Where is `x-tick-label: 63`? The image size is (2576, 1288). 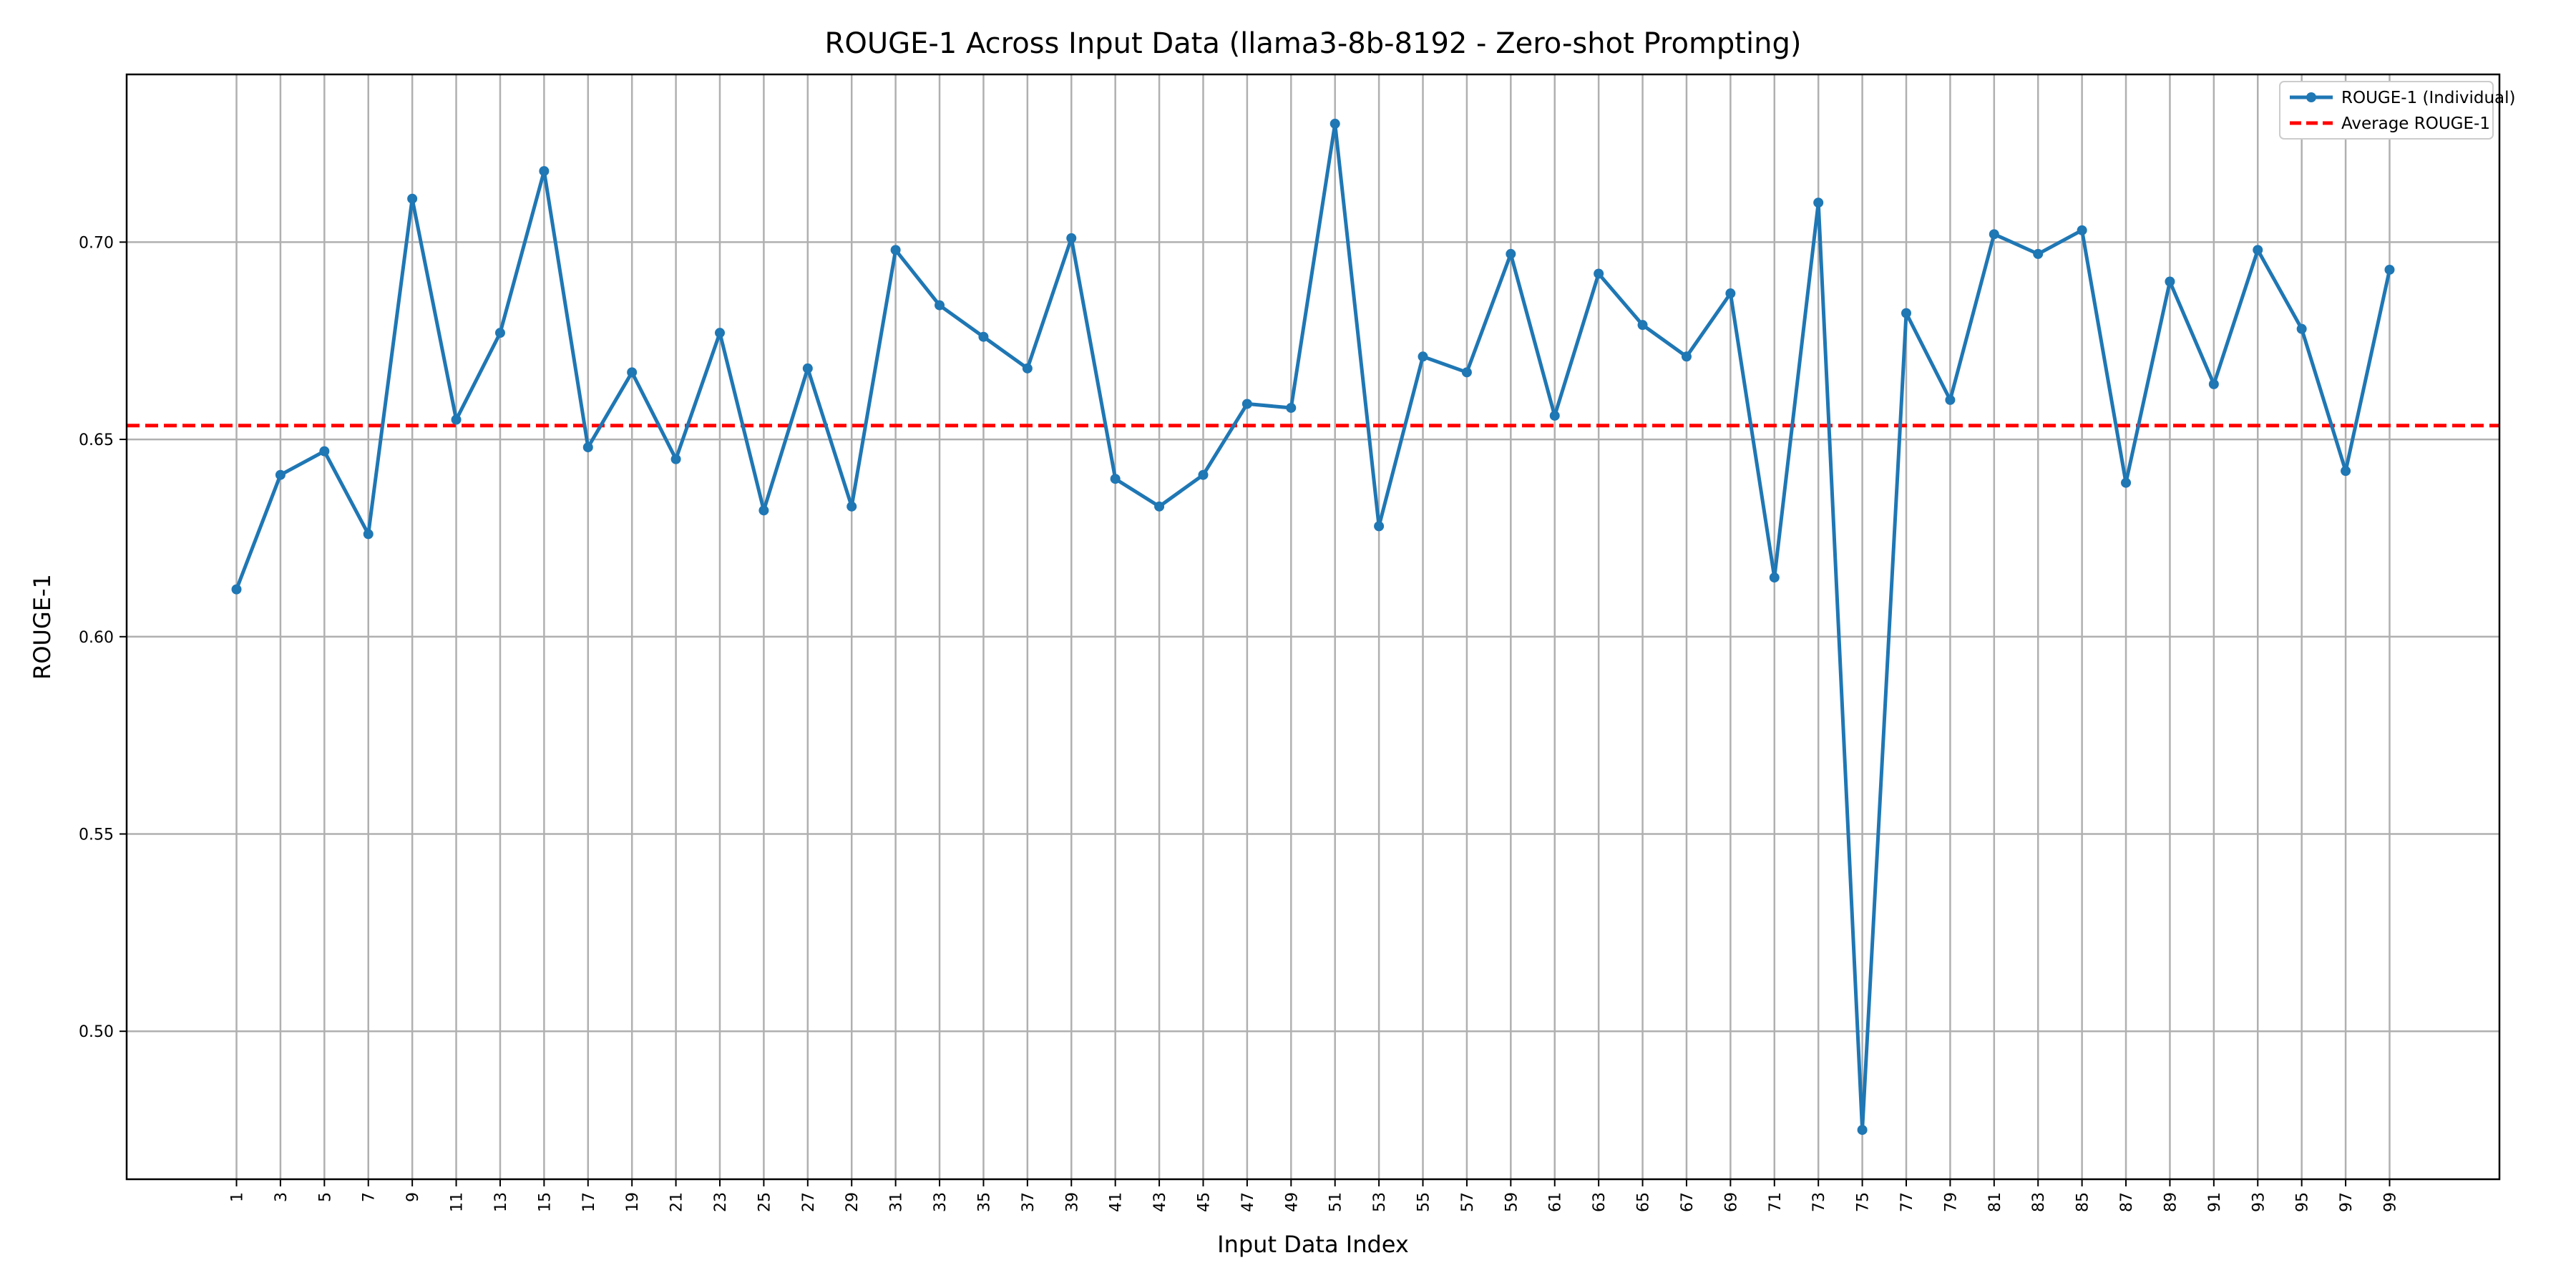 x-tick-label: 63 is located at coordinates (1600, 1202).